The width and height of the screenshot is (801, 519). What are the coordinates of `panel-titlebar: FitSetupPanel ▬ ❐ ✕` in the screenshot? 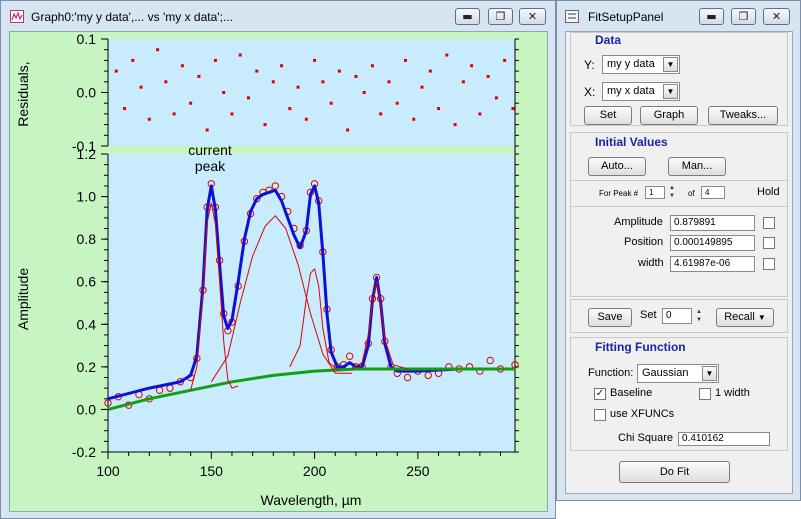 It's located at (678, 16).